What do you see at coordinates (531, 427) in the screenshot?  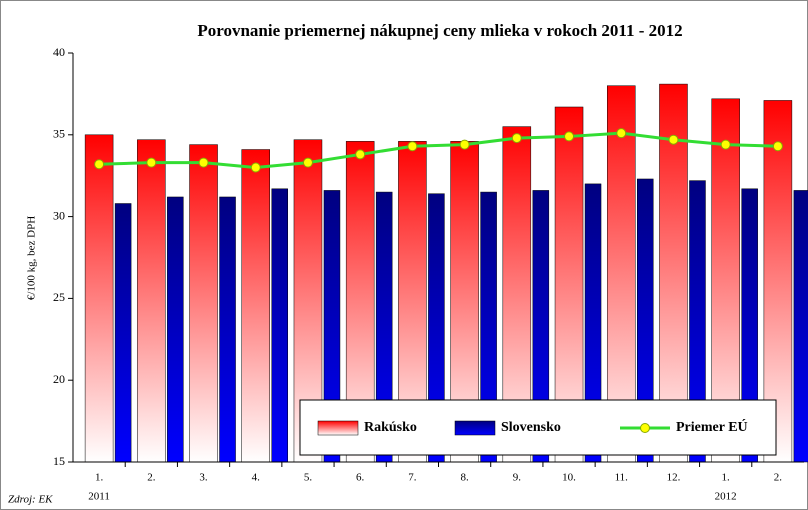 I see `legend-label: Slovensko` at bounding box center [531, 427].